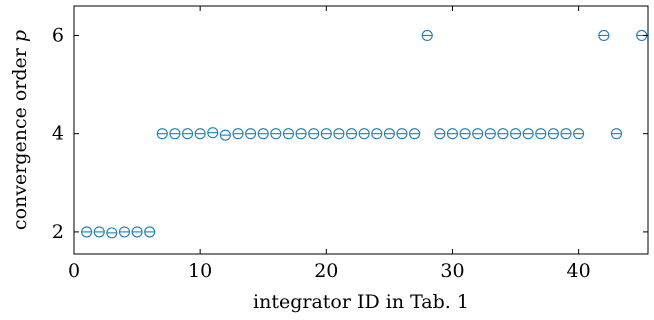 This screenshot has height=320, width=654. What do you see at coordinates (361, 302) in the screenshot?
I see `x-axis-label: integrator ID in Tab. 1` at bounding box center [361, 302].